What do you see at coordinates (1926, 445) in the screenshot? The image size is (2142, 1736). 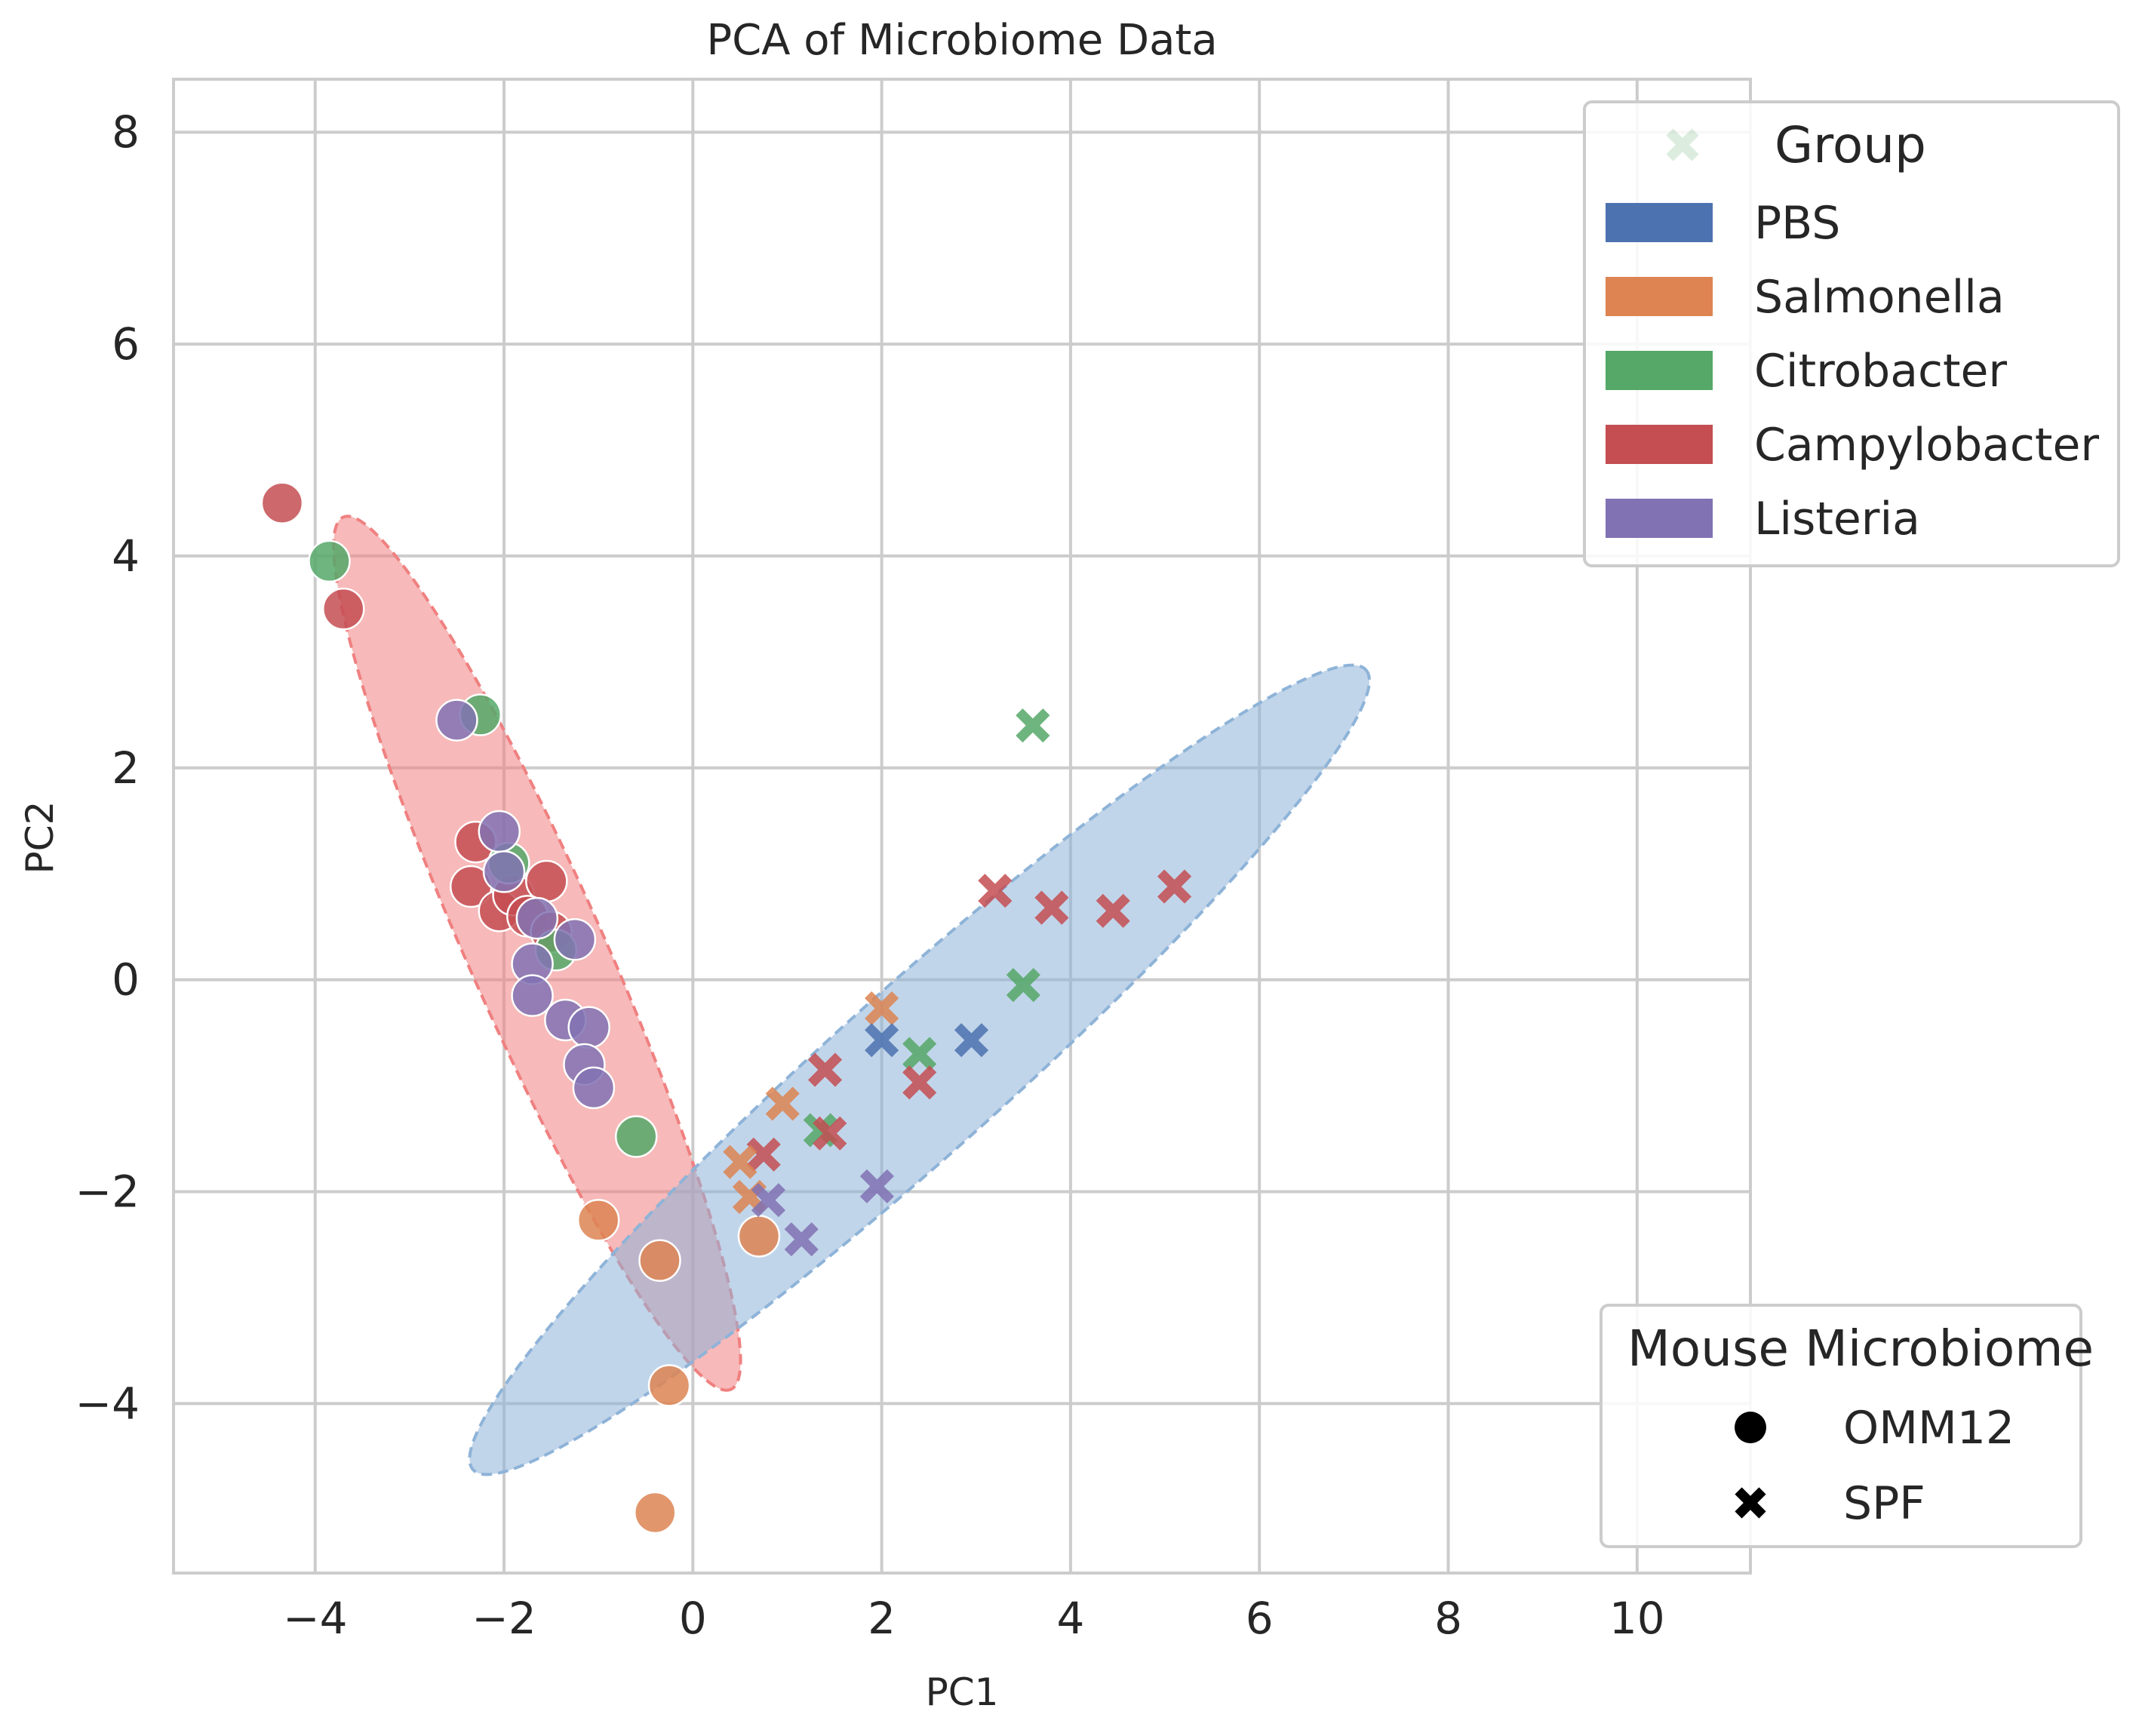 I see `legend-label-campylobacter: Campylobacter` at bounding box center [1926, 445].